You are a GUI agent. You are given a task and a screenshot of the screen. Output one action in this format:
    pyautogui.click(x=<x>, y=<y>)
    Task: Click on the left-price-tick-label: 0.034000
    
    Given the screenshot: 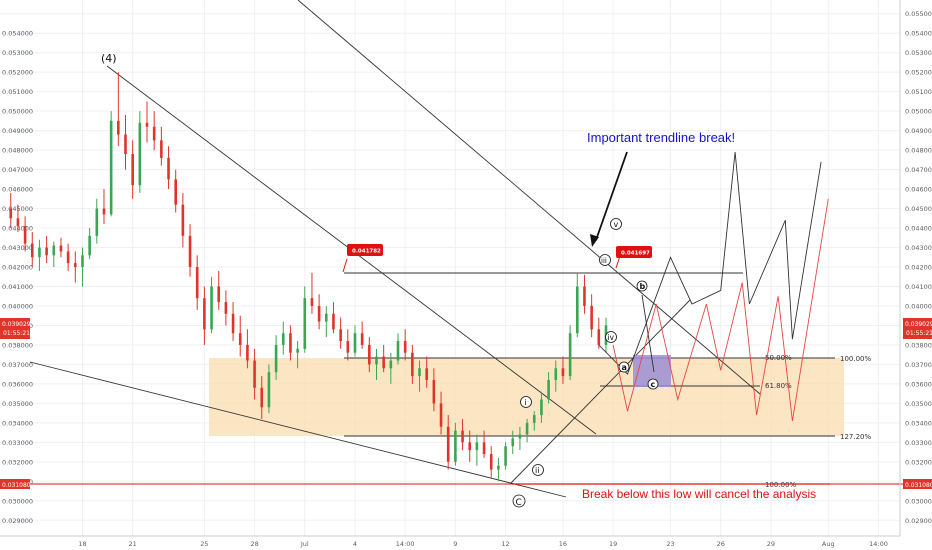 What is the action you would take?
    pyautogui.click(x=17, y=423)
    